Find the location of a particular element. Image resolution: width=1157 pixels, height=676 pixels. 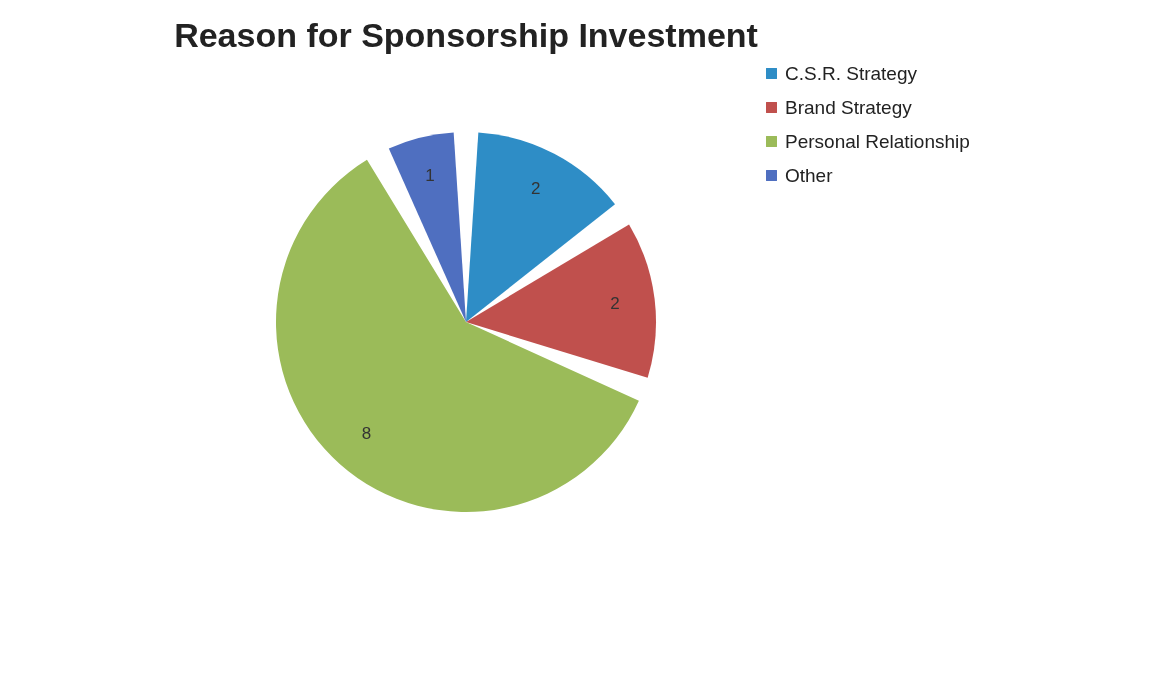

data-label: 8 is located at coordinates (366, 434).